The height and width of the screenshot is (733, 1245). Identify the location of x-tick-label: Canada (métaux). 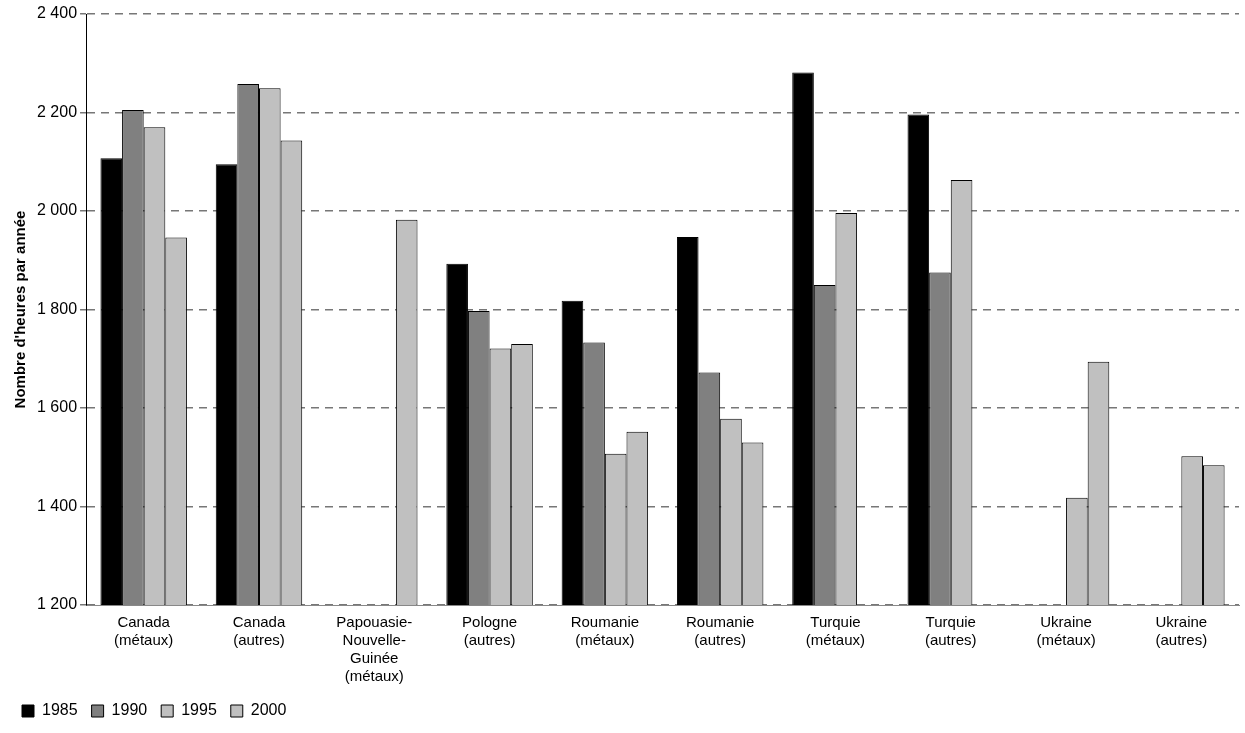
(144, 631).